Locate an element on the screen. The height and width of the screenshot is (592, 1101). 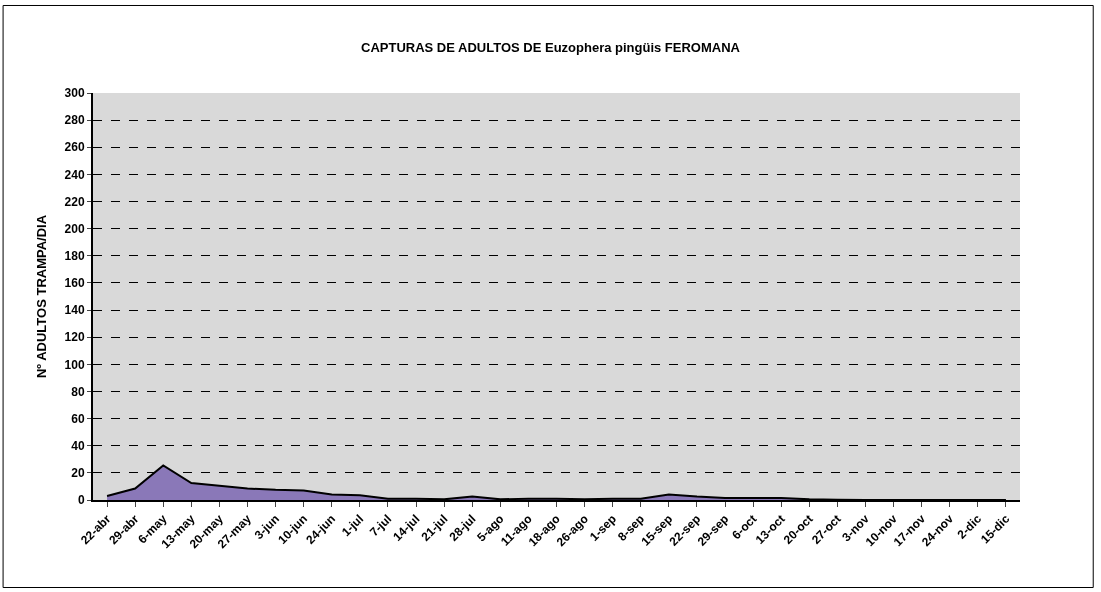
chart-title: CAPTURAS DE ADULTOS DE Euzophera pingüis FEROMANA is located at coordinates (551, 47).